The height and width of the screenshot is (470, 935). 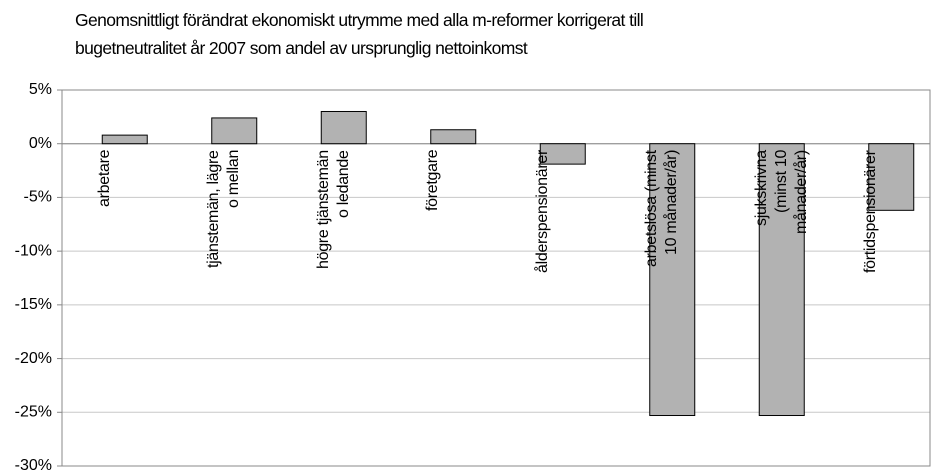 What do you see at coordinates (40, 143) in the screenshot?
I see `y-tick-label: 0%` at bounding box center [40, 143].